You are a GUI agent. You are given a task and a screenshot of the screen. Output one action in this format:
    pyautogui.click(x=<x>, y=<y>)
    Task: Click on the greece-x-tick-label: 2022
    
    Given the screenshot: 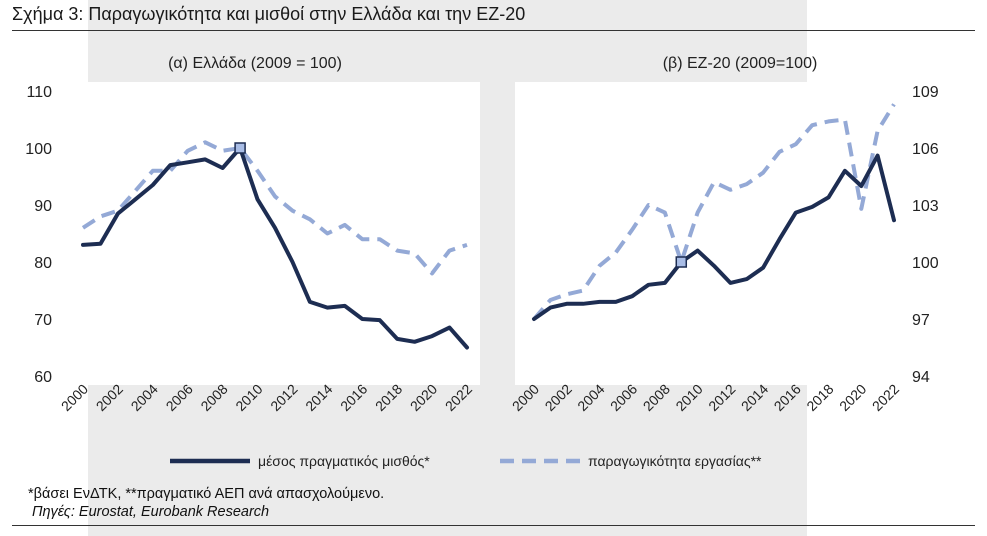 What is the action you would take?
    pyautogui.click(x=458, y=397)
    